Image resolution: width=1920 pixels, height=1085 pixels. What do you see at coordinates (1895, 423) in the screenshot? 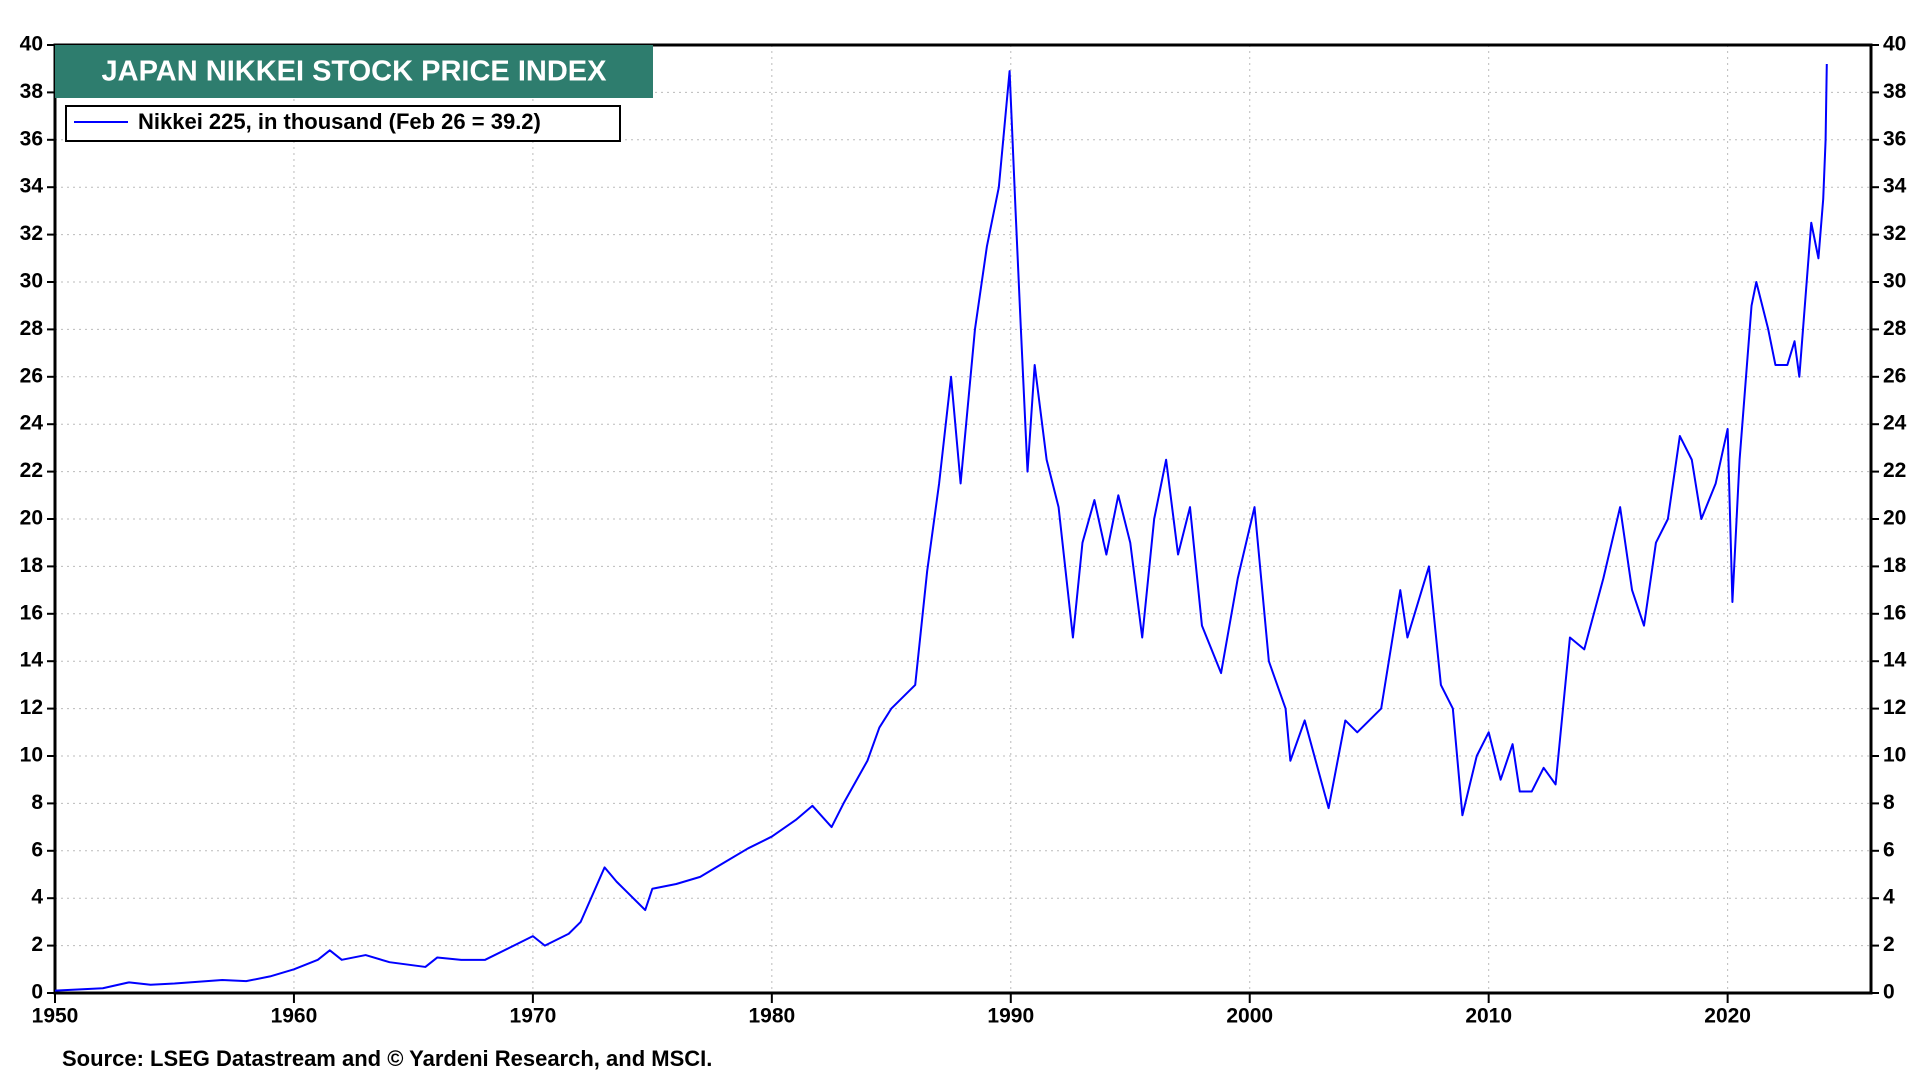
I see `y2-tick-label: 24` at bounding box center [1895, 423].